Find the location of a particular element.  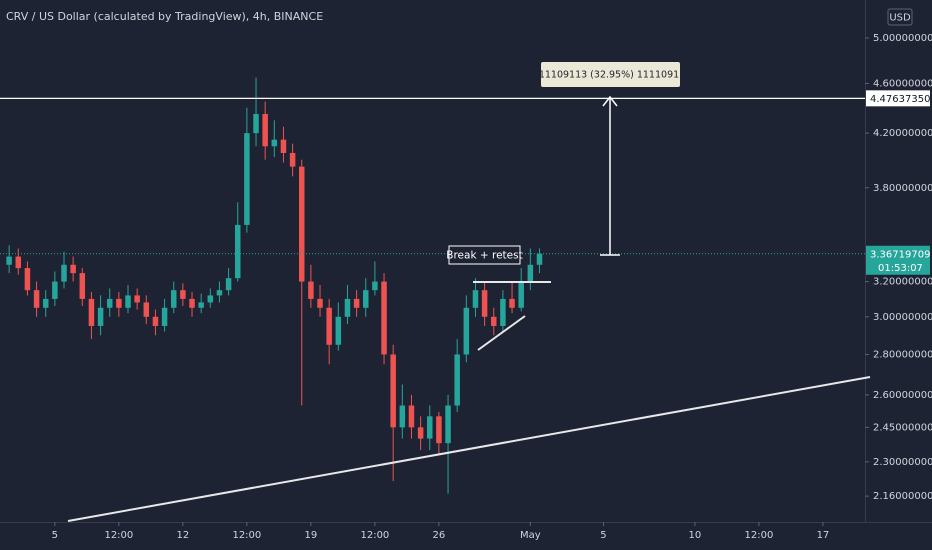

horizontal-line-tag is located at coordinates (898, 98).